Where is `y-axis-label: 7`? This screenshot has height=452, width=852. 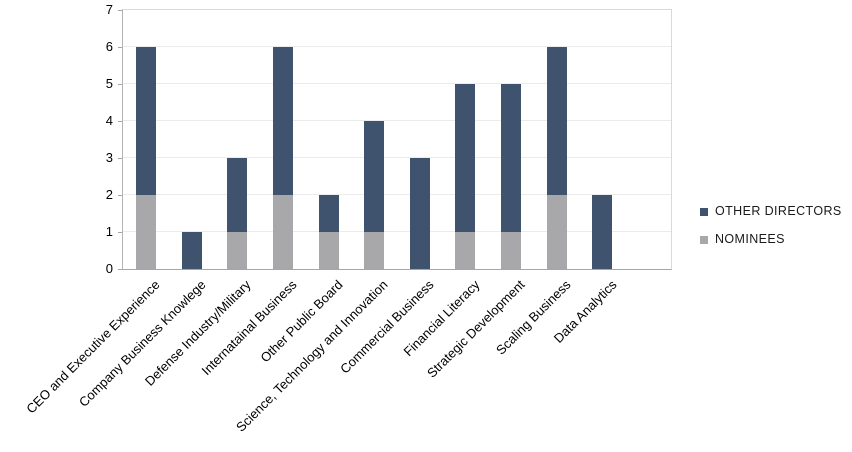 y-axis-label: 7 is located at coordinates (109, 9).